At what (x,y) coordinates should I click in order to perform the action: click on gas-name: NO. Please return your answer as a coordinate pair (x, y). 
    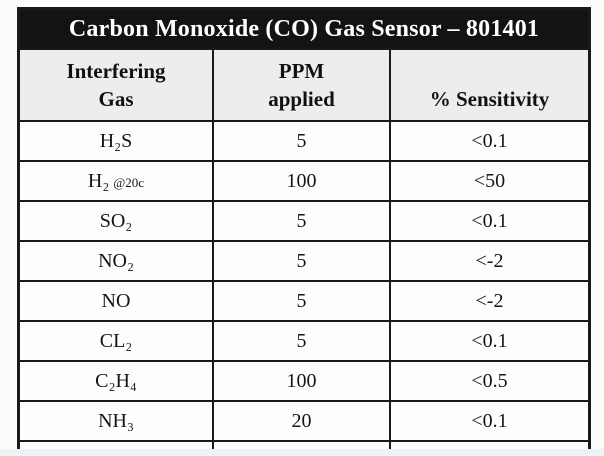
    Looking at the image, I should click on (116, 300).